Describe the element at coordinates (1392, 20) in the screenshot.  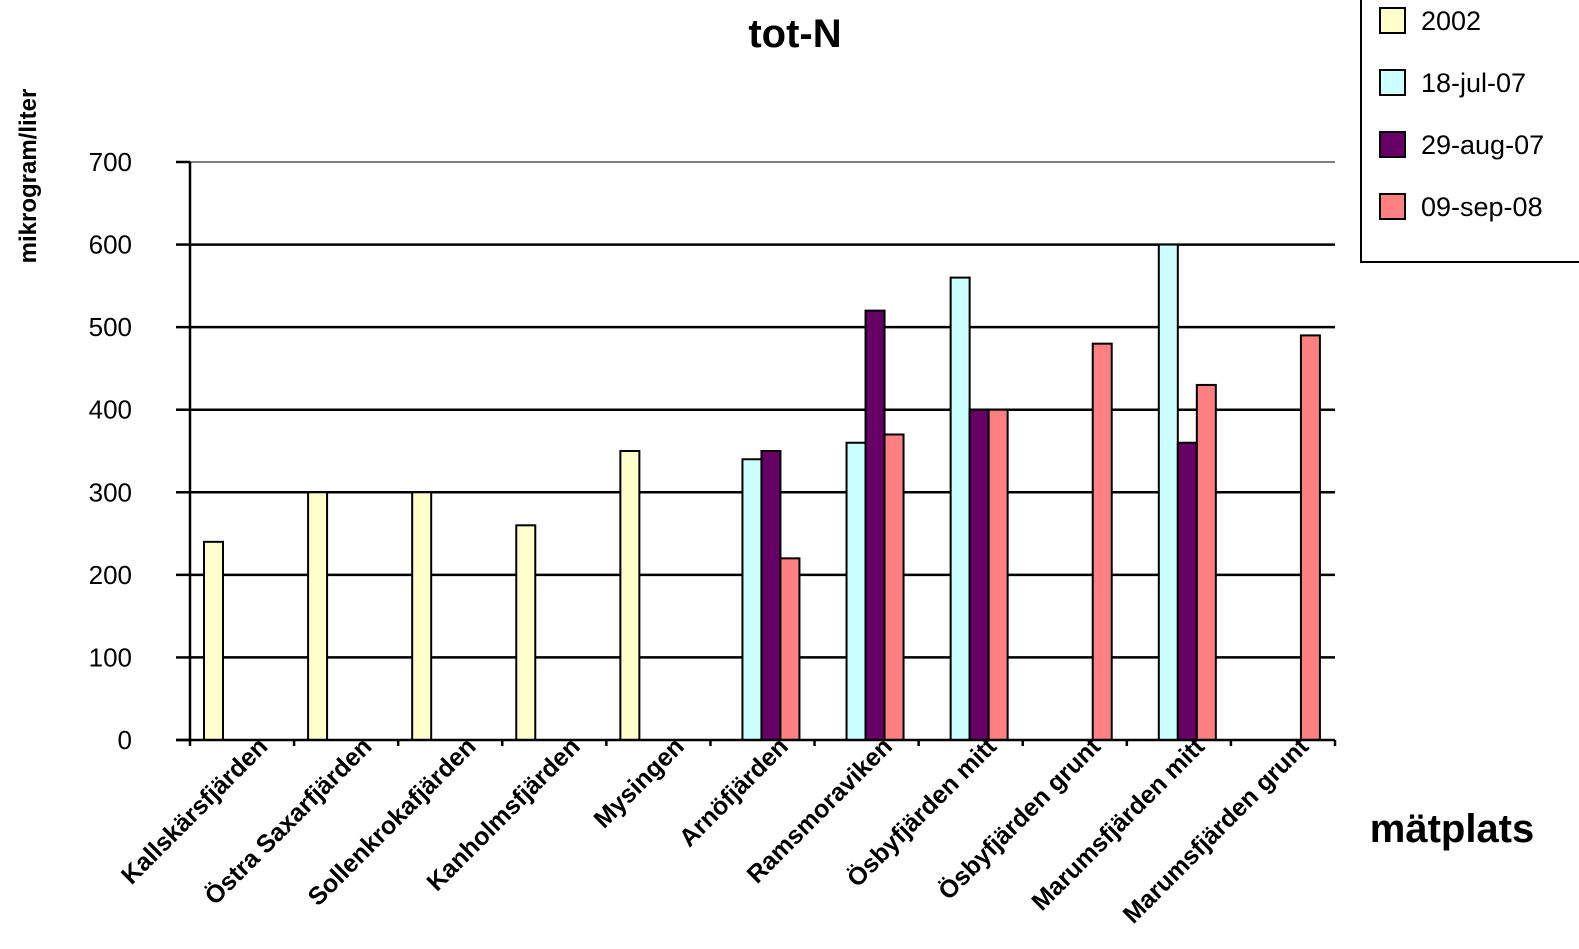
I see `legend-swatch-2002` at that location.